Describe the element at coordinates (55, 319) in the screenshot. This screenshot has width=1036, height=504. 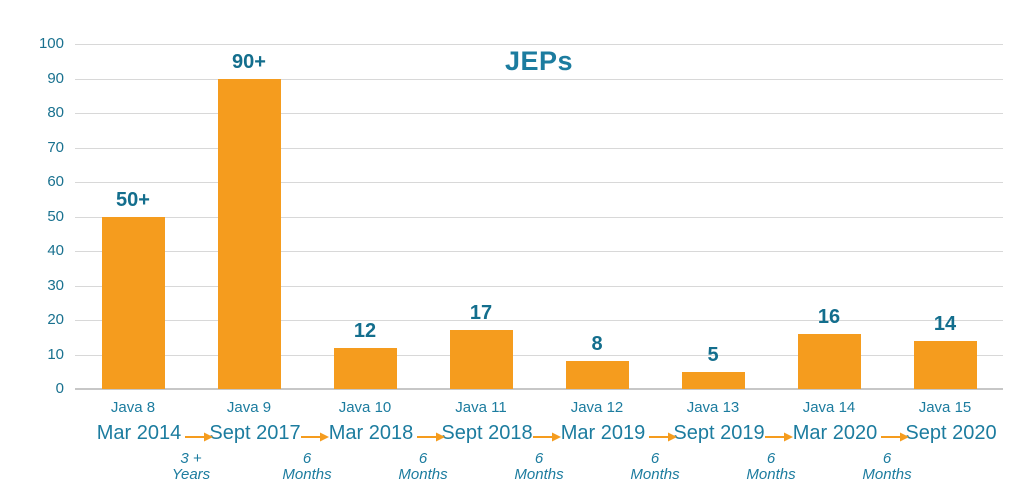
I see `y-tick-label-20: 20` at that location.